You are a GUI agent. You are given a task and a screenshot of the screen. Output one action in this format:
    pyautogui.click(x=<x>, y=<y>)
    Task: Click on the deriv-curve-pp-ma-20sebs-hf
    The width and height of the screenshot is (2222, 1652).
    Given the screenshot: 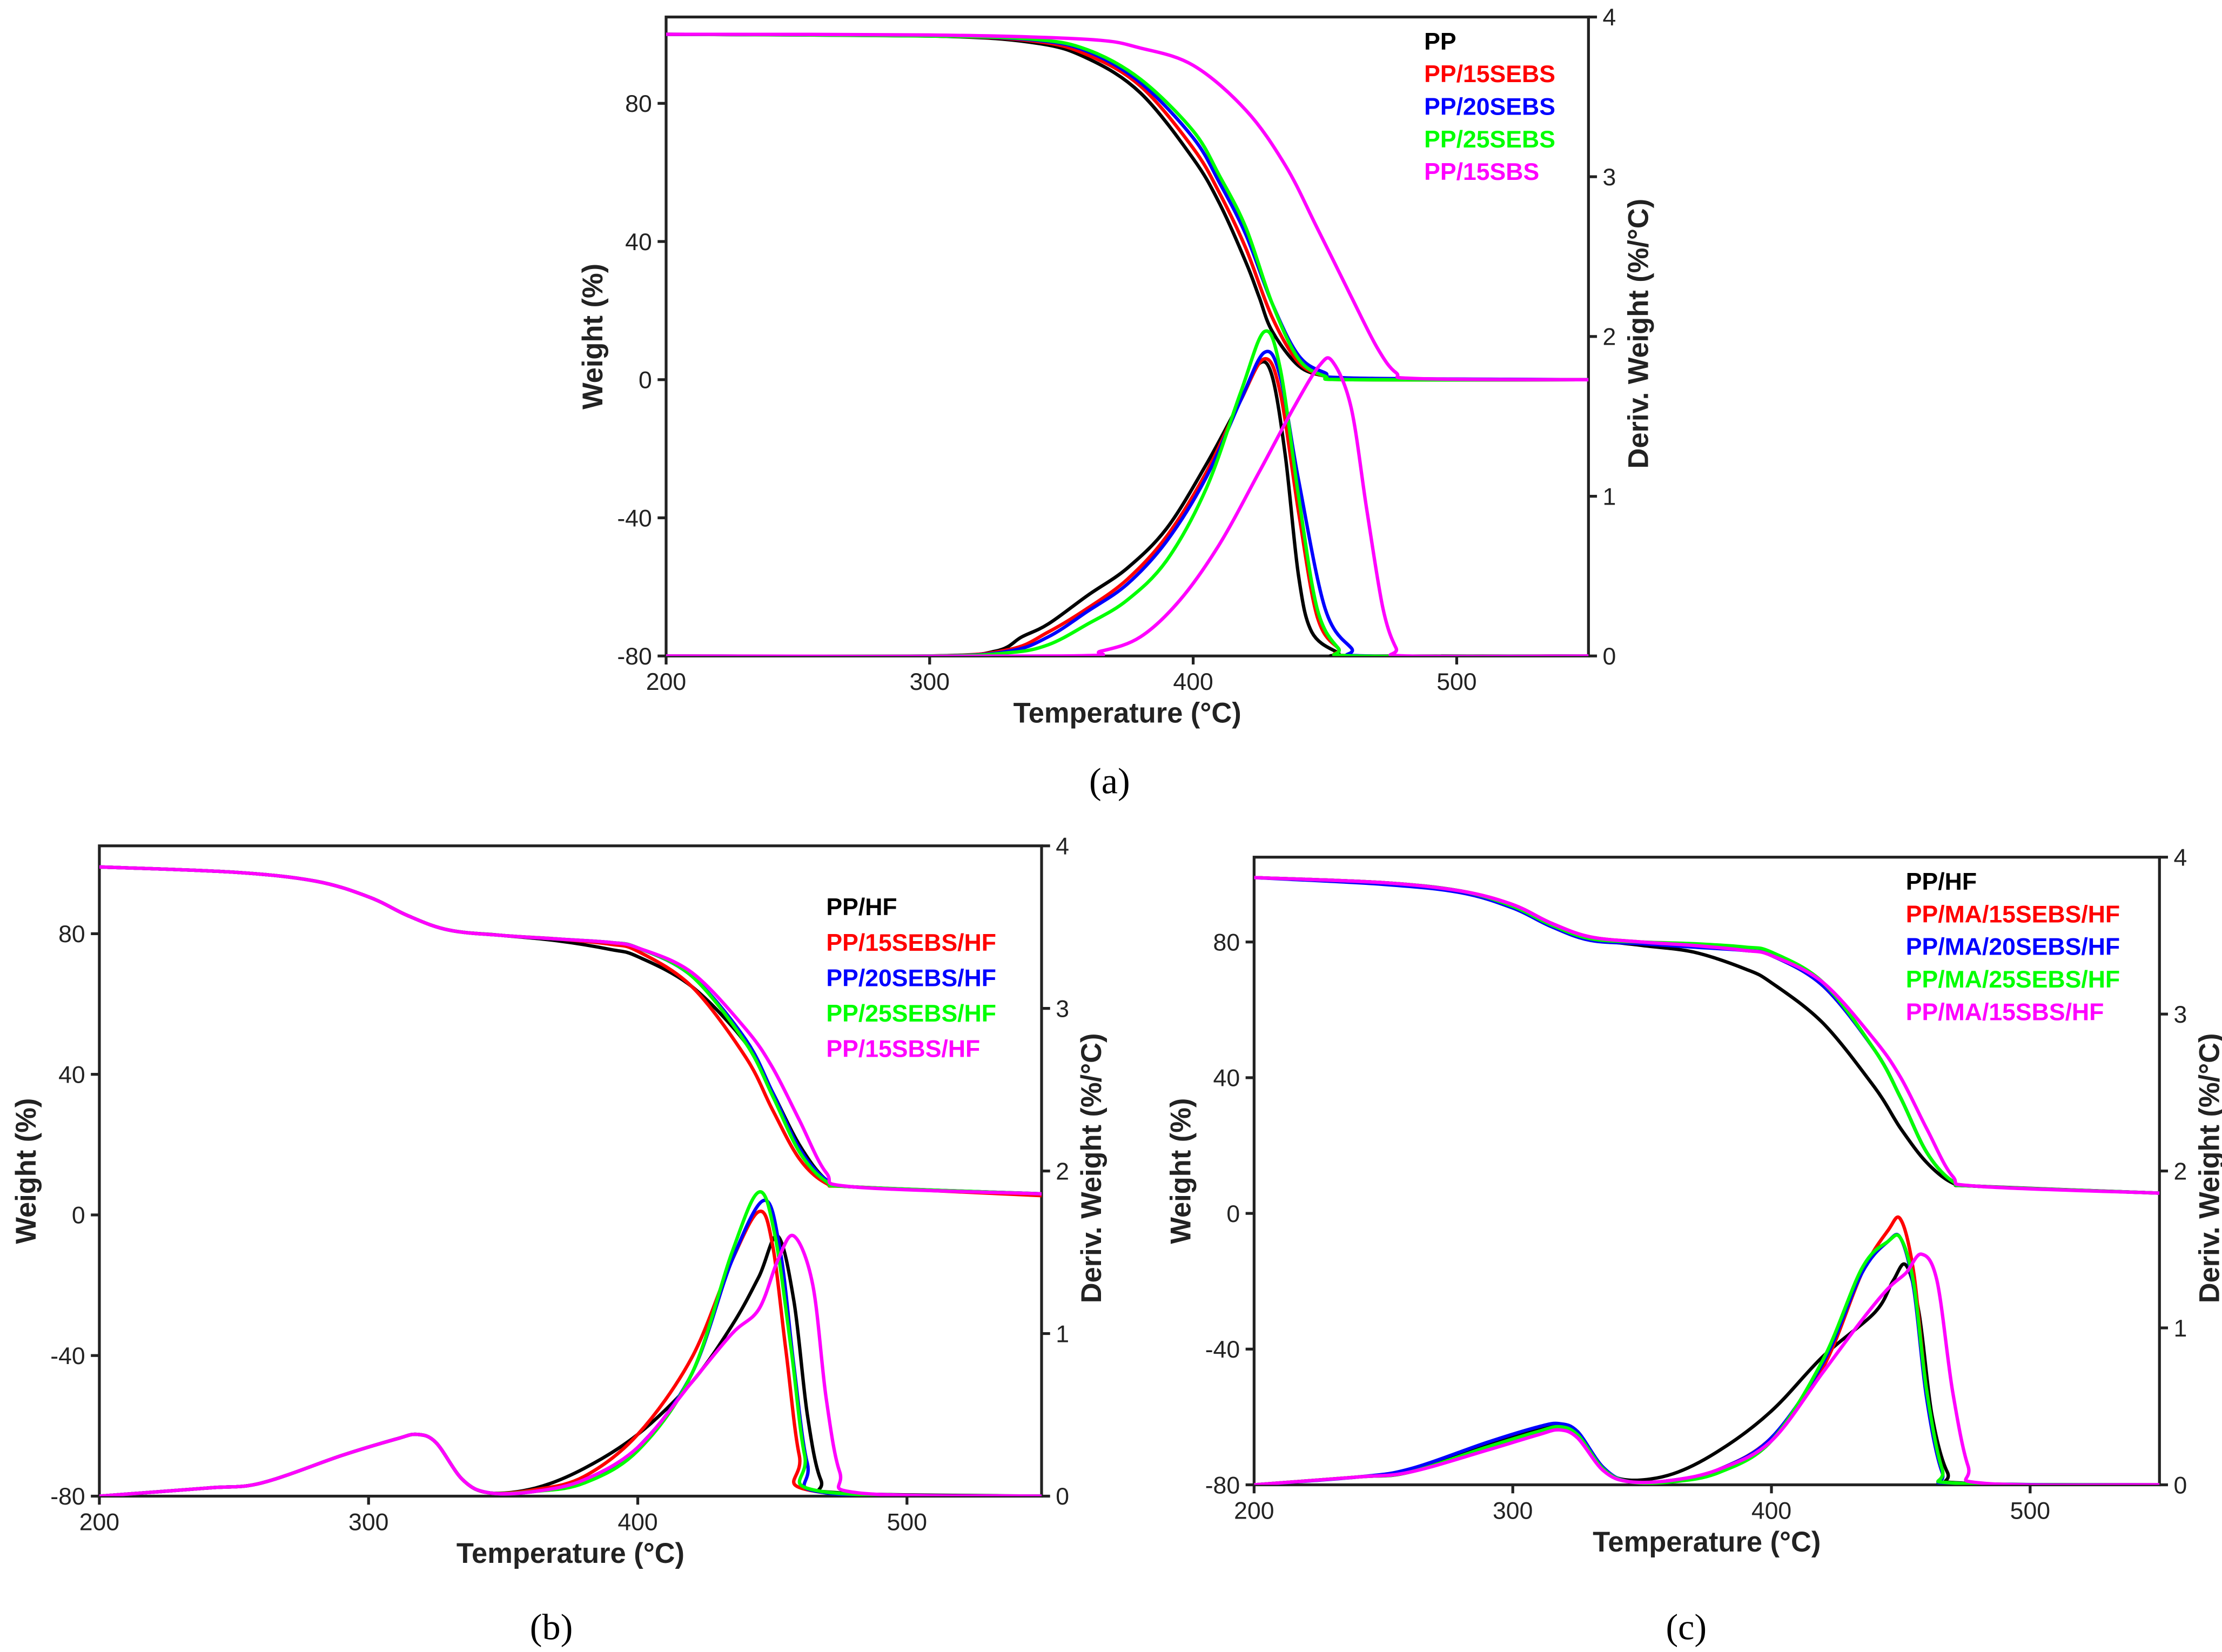 What is the action you would take?
    pyautogui.click(x=1707, y=1359)
    